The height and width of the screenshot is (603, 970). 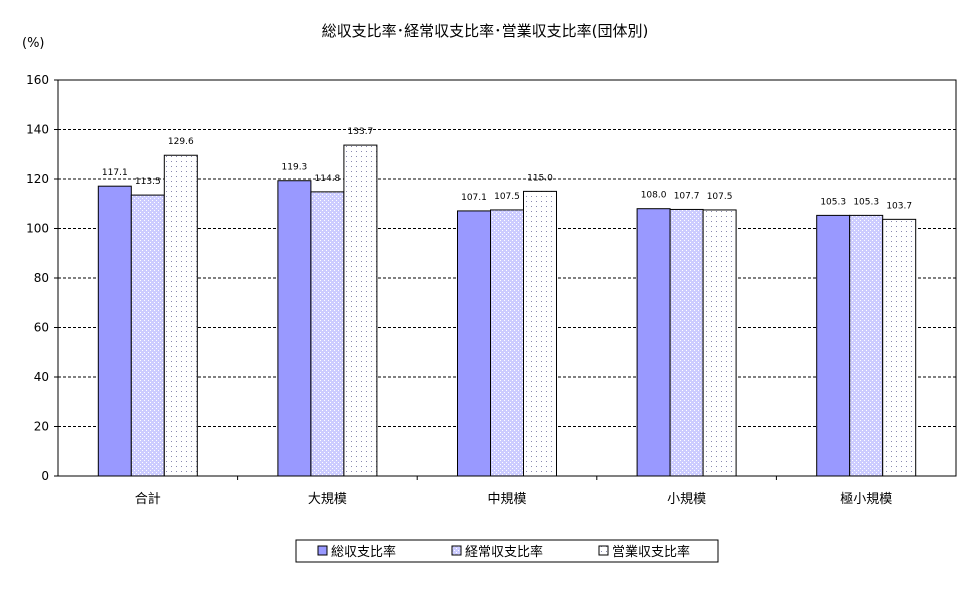 What do you see at coordinates (456, 550) in the screenshot?
I see `legend-swatch-ordinary` at bounding box center [456, 550].